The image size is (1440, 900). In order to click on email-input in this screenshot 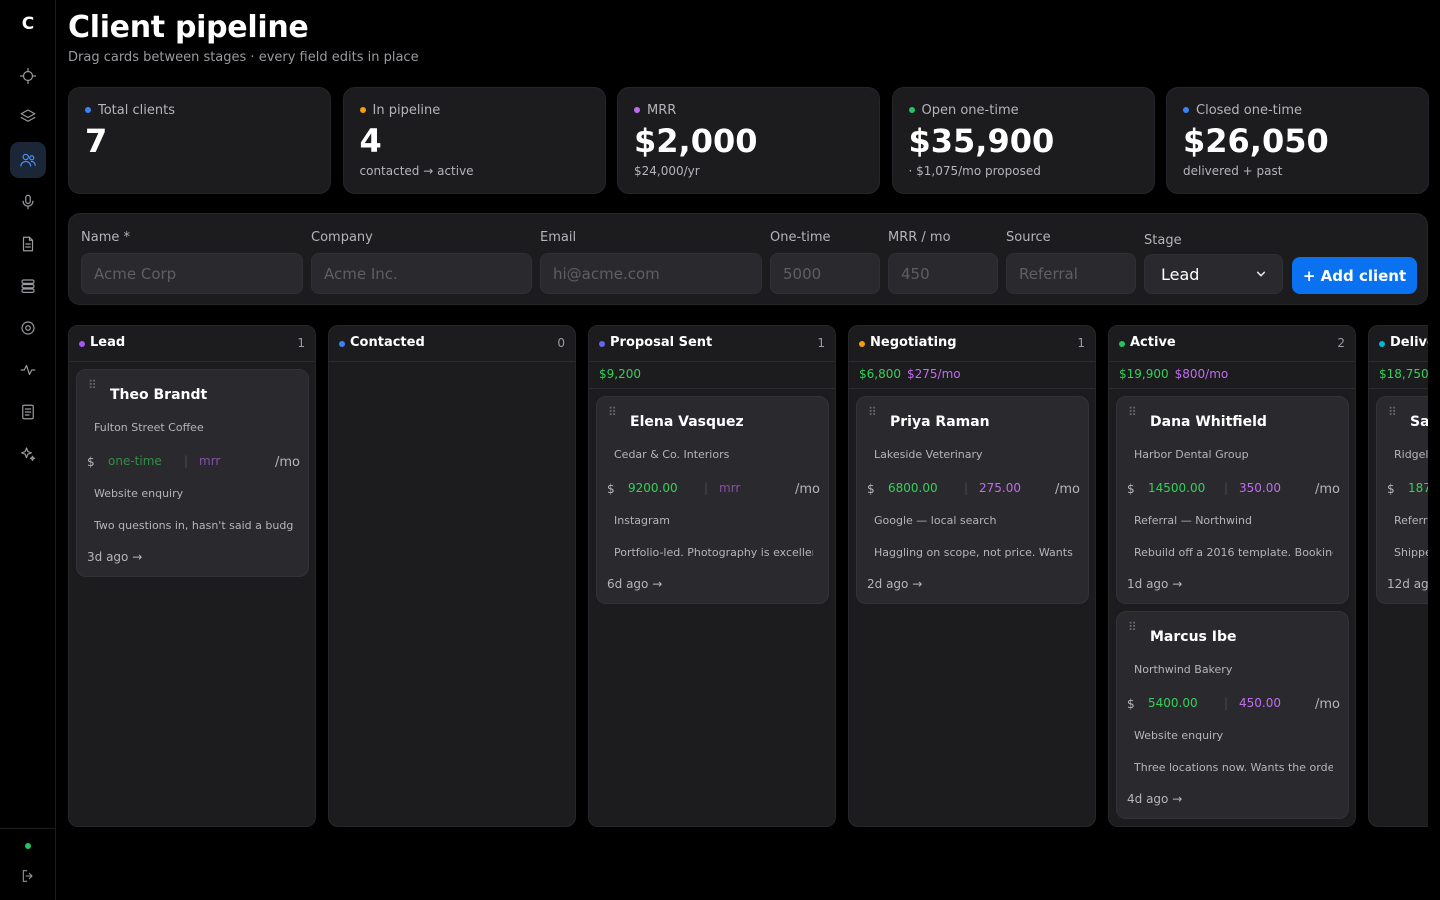, I will do `click(651, 273)`.